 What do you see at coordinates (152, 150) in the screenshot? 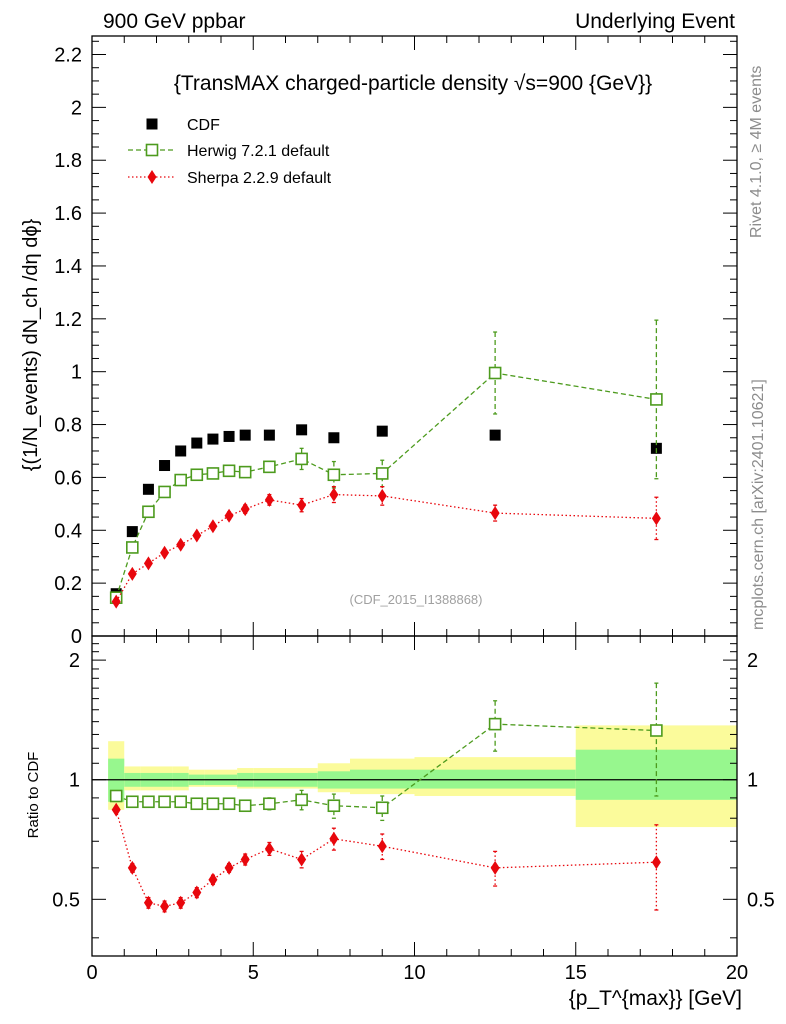
I see `legend-herwig-marker` at bounding box center [152, 150].